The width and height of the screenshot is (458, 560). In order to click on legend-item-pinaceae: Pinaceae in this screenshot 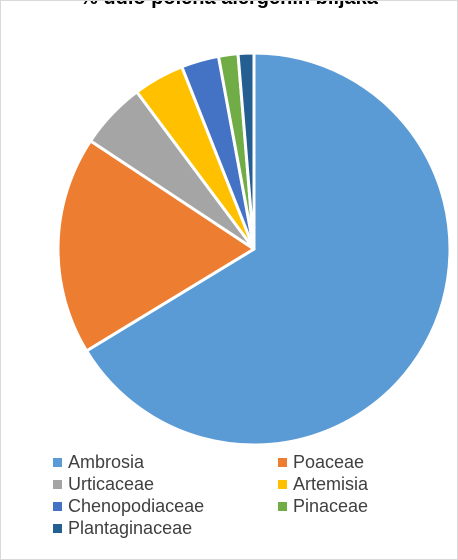, I will do `click(365, 506)`.